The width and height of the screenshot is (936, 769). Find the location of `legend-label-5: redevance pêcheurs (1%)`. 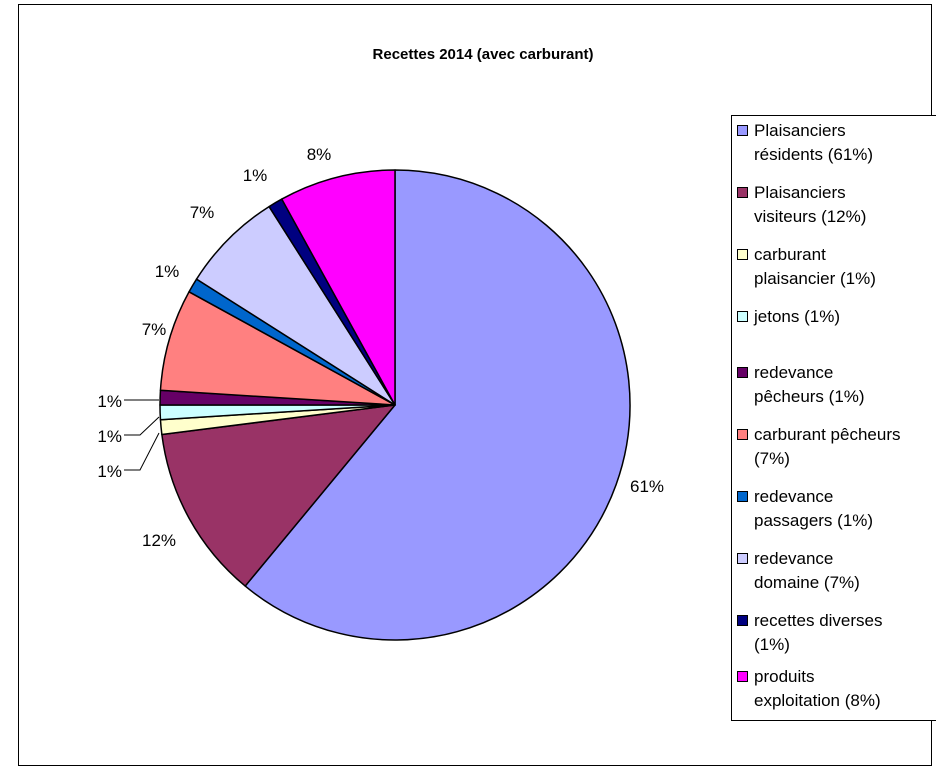

legend-label-5: redevance pêcheurs (1%) is located at coordinates (809, 384).